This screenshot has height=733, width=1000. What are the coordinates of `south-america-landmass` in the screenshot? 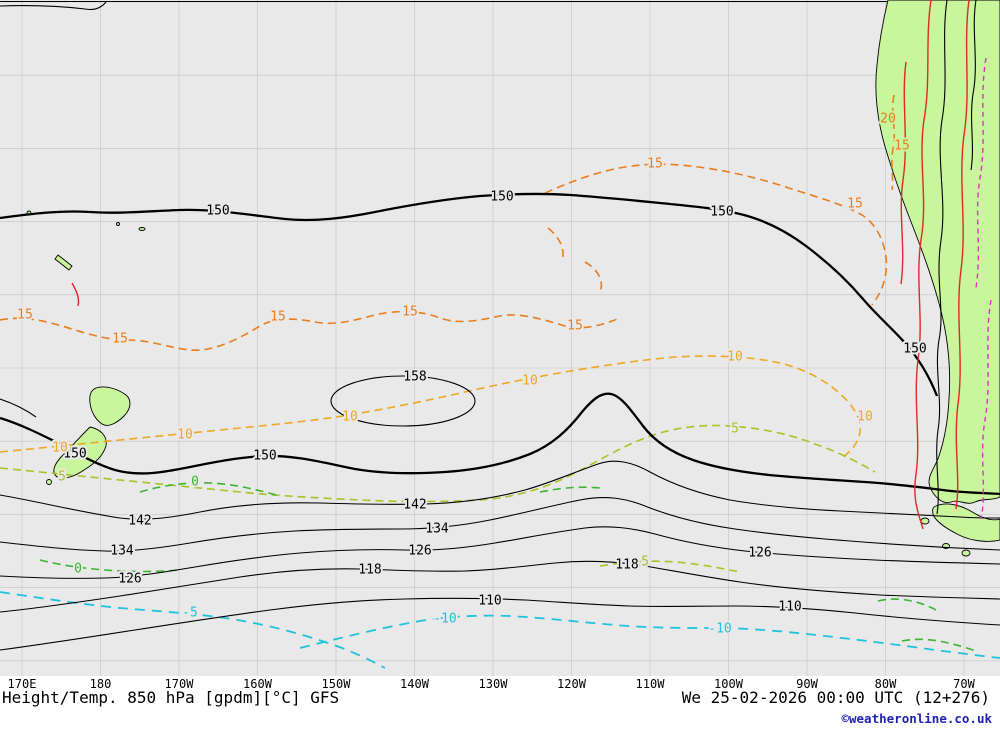 It's located at (937, 252).